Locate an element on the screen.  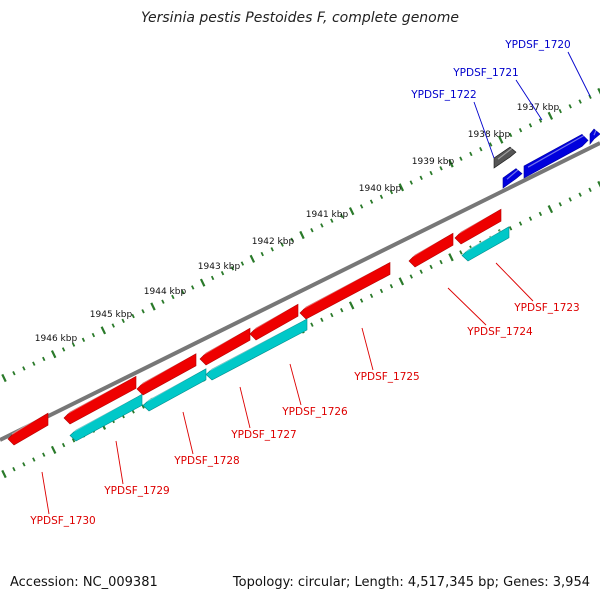
gene-label-ypdsf-1726: YPDSF_1726 is located at coordinates (314, 412).